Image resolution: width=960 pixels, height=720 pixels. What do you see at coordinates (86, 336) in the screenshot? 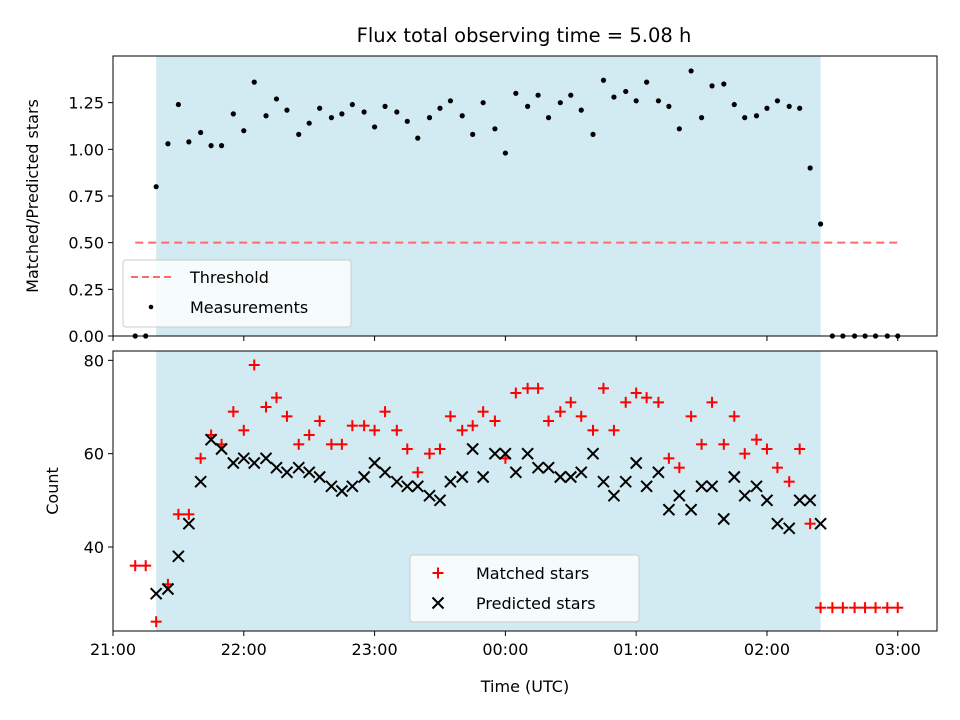
I see `top-y-tick-label: 0.00` at bounding box center [86, 336].